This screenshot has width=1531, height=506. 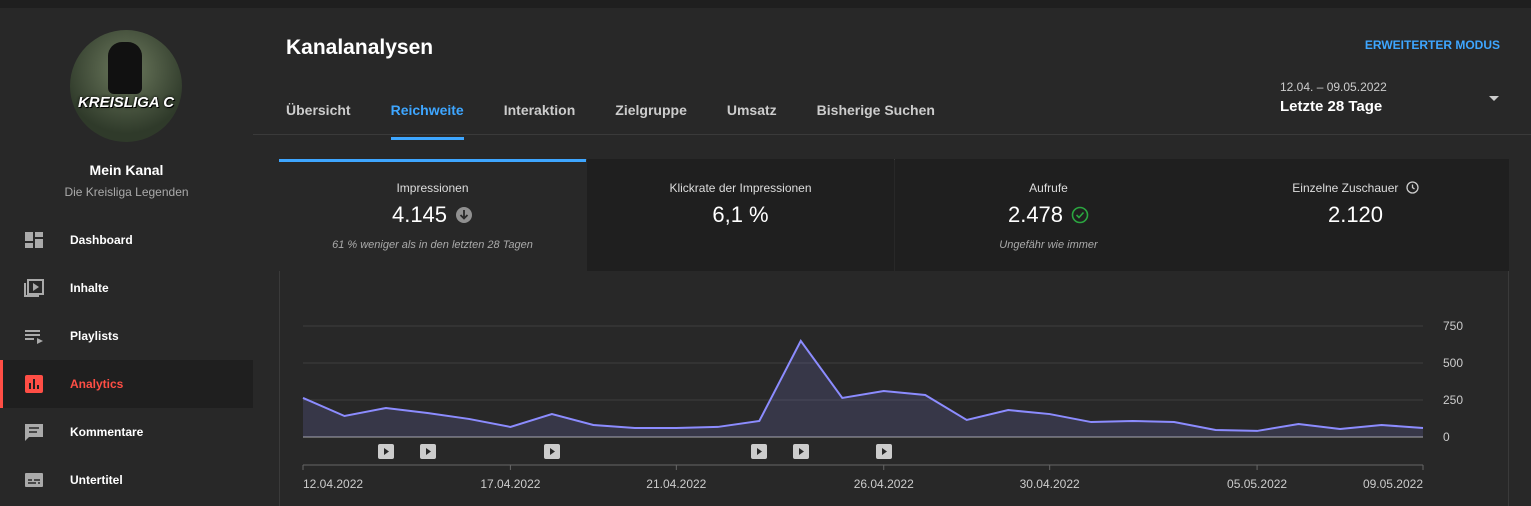 What do you see at coordinates (1453, 400) in the screenshot?
I see `y-tick-label: 250` at bounding box center [1453, 400].